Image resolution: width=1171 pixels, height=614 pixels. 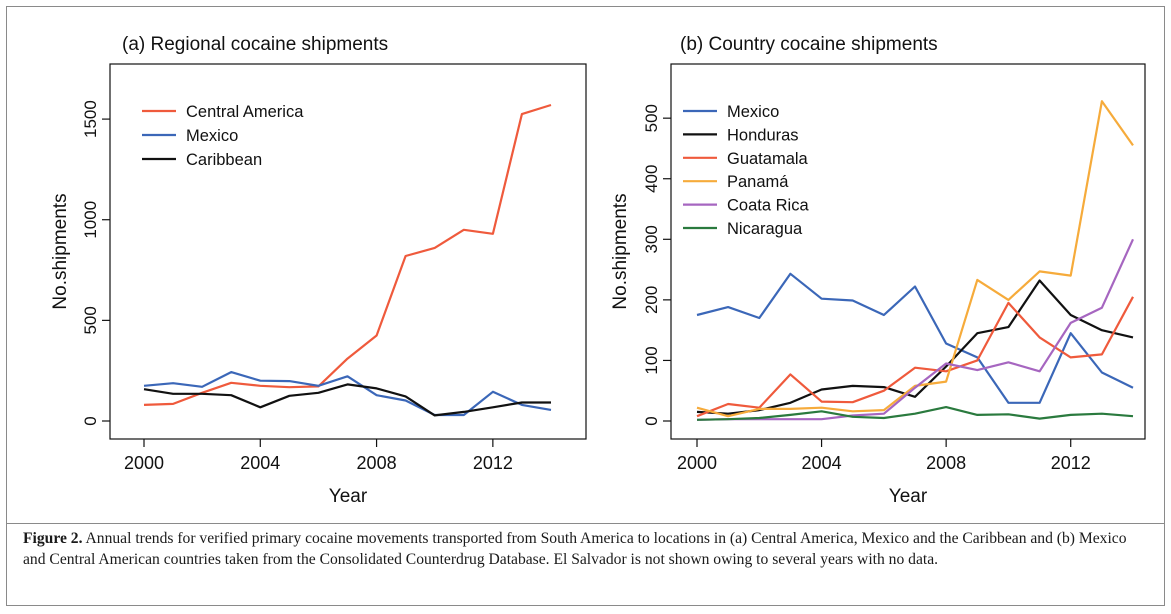 I want to click on y-tick-label: 1500, so click(x=90, y=119).